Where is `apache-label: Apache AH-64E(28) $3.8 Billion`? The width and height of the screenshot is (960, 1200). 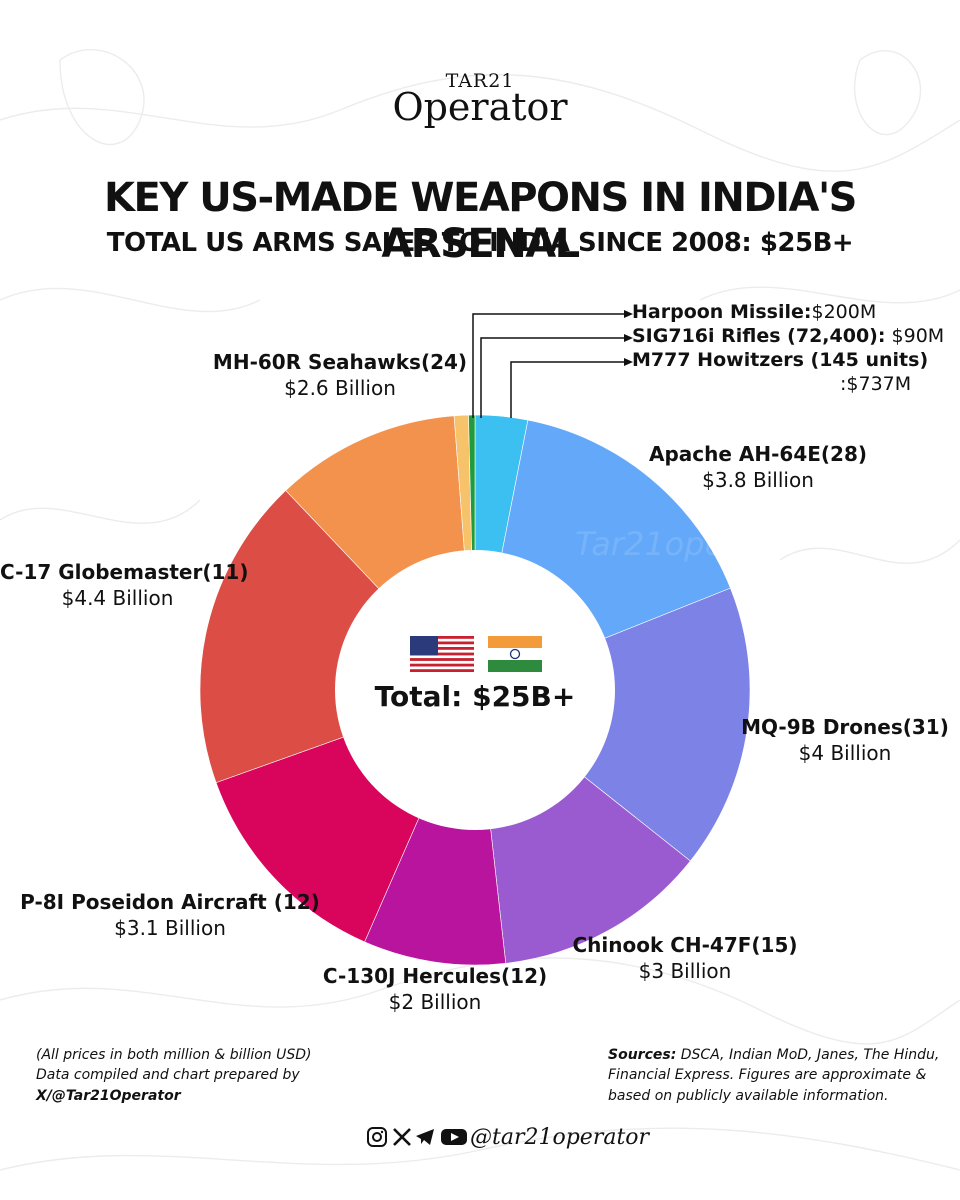
apache-label: Apache AH-64E(28) $3.8 Billion is located at coordinates (758, 467).